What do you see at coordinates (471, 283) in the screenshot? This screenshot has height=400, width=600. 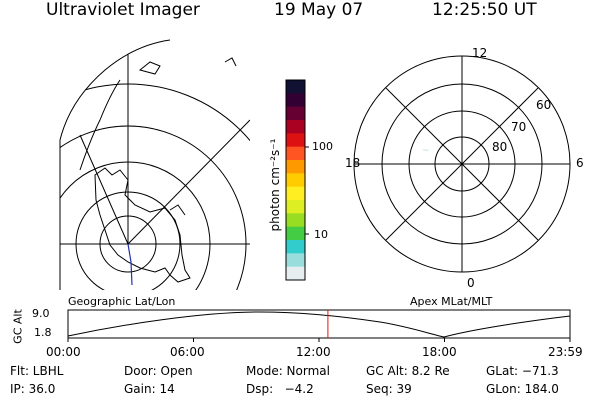 I see `mlt-label-0: 0` at bounding box center [471, 283].